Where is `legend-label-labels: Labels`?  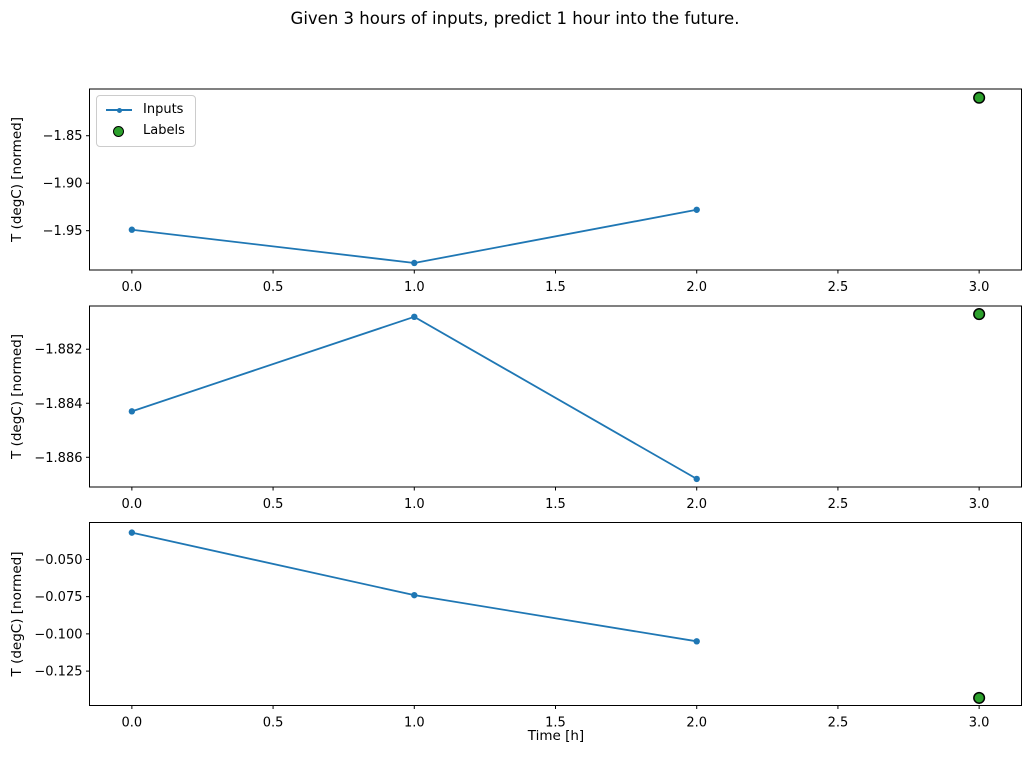
legend-label-labels: Labels is located at coordinates (164, 130).